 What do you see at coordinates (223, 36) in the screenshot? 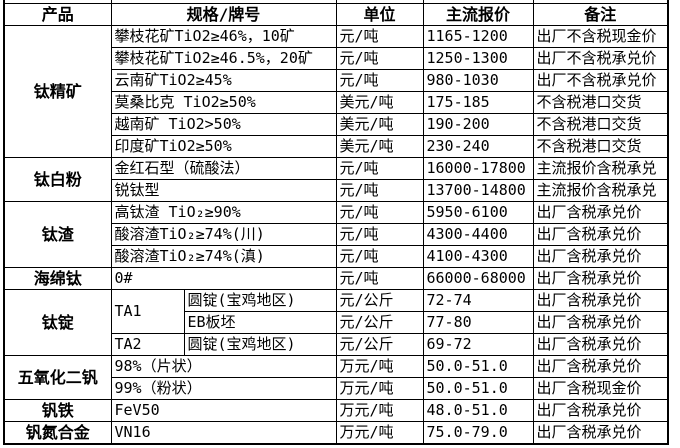
I see `spec-cell: 攀枝花矿TiO2≥46%，10矿` at bounding box center [223, 36].